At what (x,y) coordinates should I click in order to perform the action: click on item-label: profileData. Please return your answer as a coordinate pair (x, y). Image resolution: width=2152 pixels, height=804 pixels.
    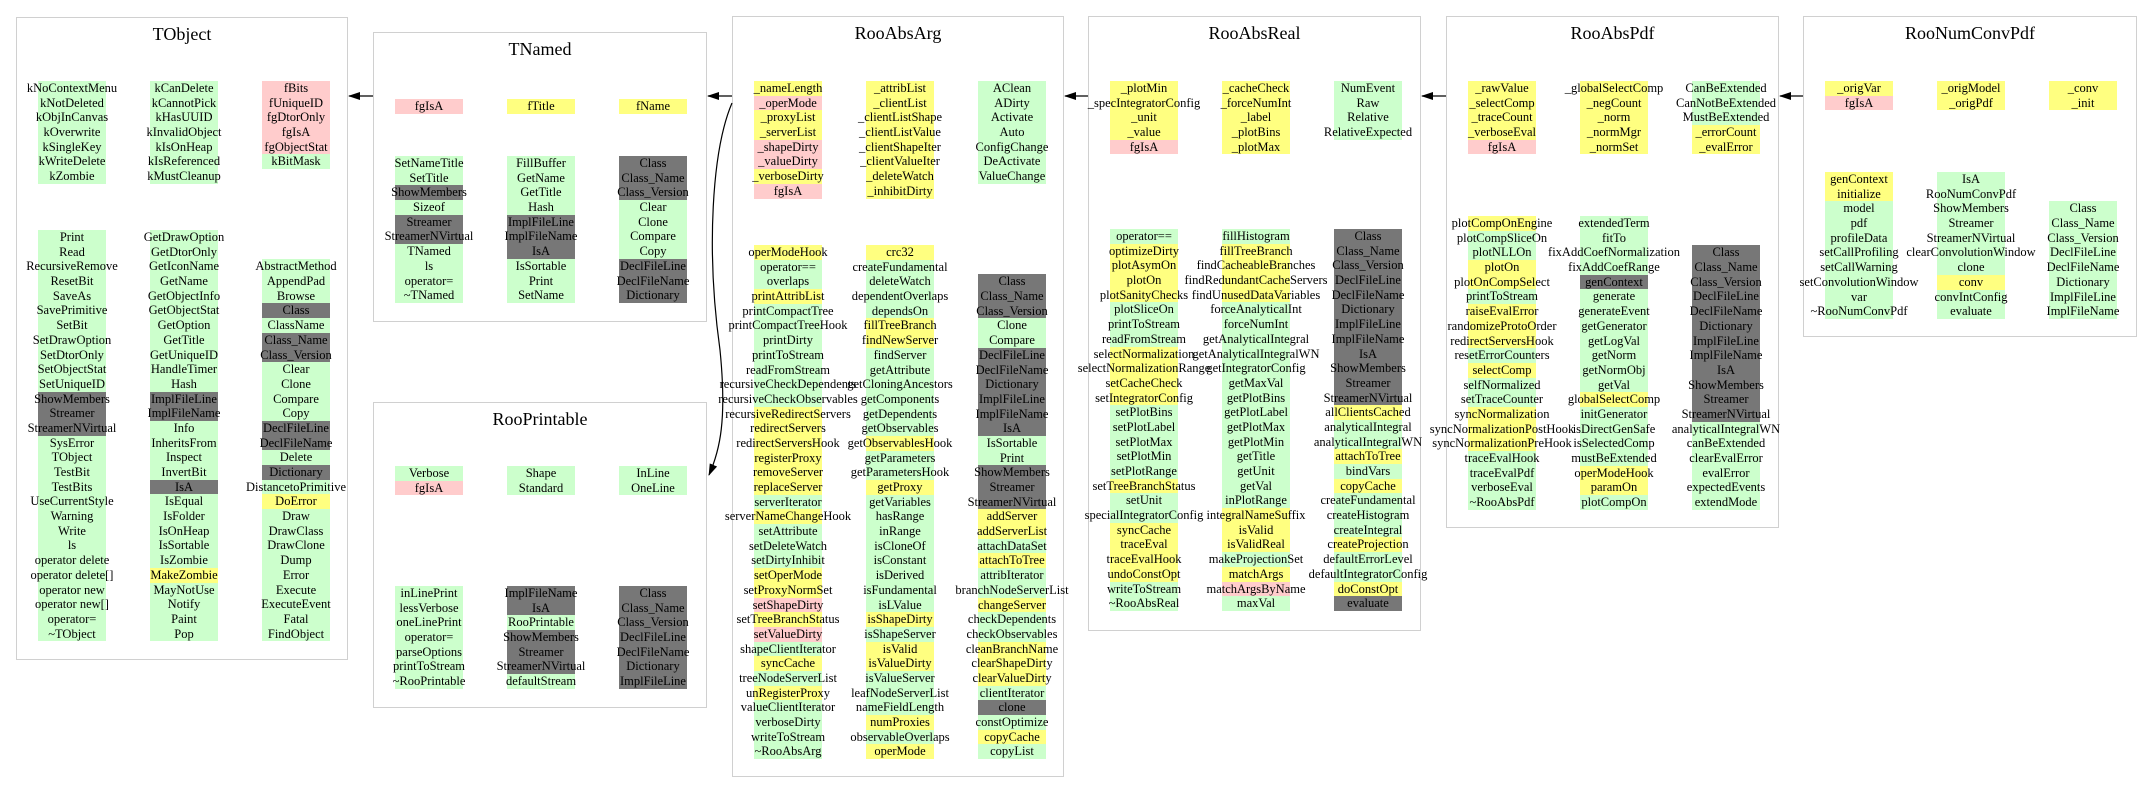
    Looking at the image, I should click on (1859, 237).